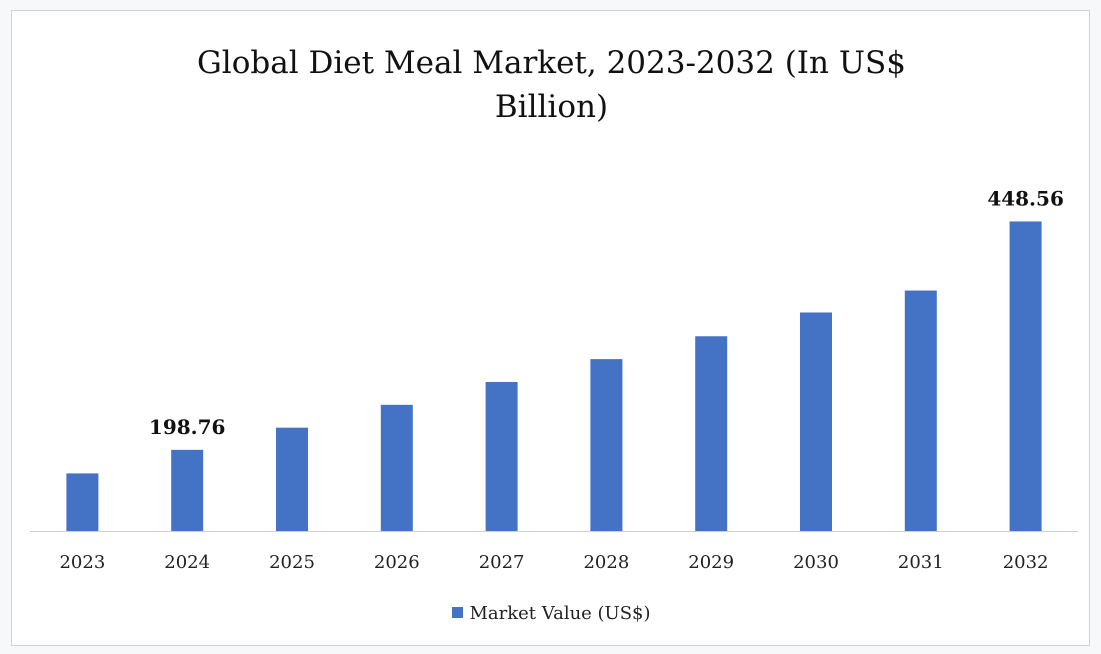  What do you see at coordinates (502, 562) in the screenshot?
I see `x-tick-label-2027: 2027` at bounding box center [502, 562].